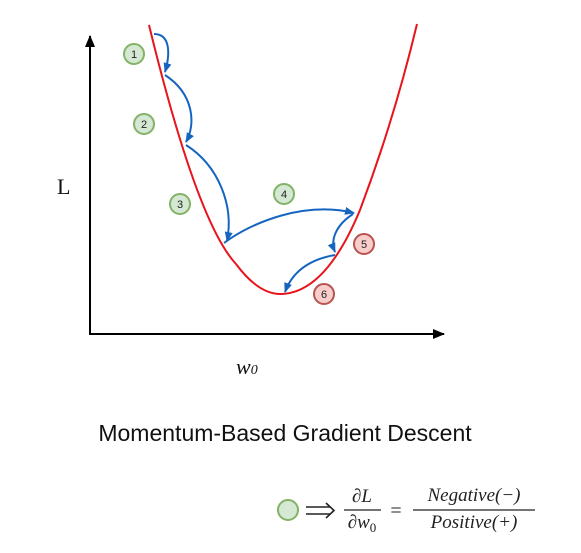 Image resolution: width=581 pixels, height=553 pixels. I want to click on negative-slope-legend: ∂L ∂w0 = Negative(−) Positive(+), so click(406, 510).